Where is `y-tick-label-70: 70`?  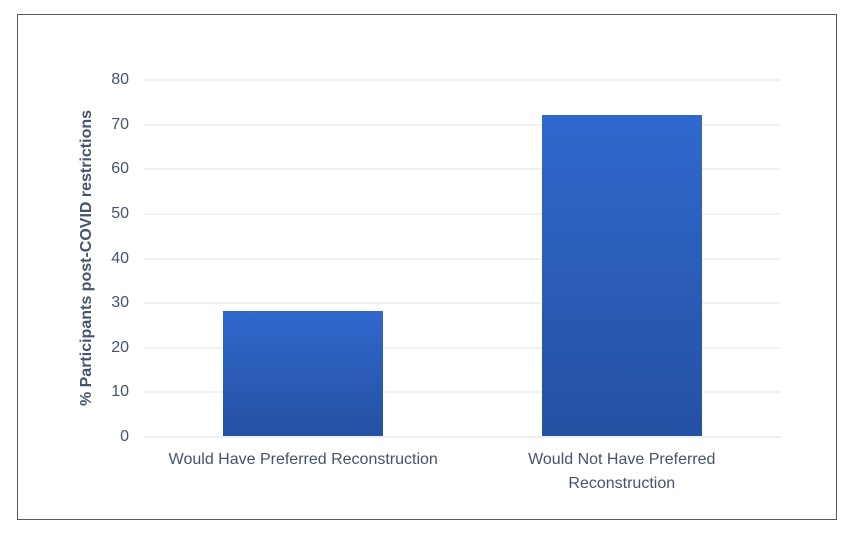
y-tick-label-70: 70 is located at coordinates (120, 124).